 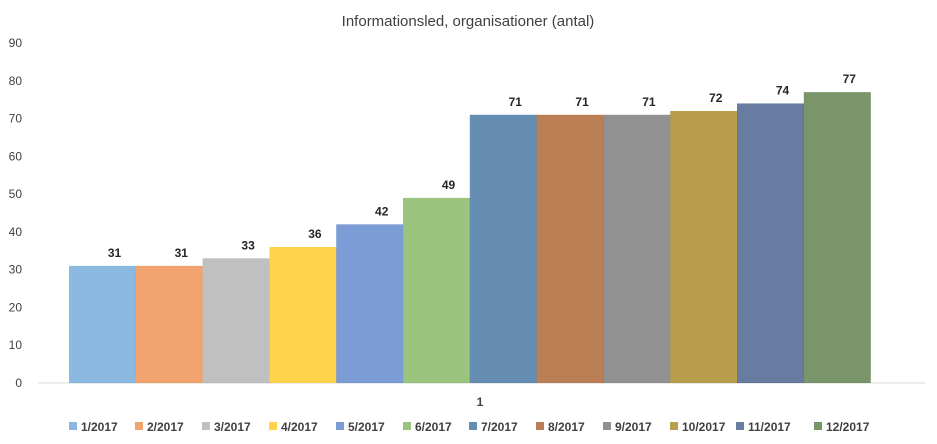 I want to click on legend-label: 2/2017, so click(x=165, y=427).